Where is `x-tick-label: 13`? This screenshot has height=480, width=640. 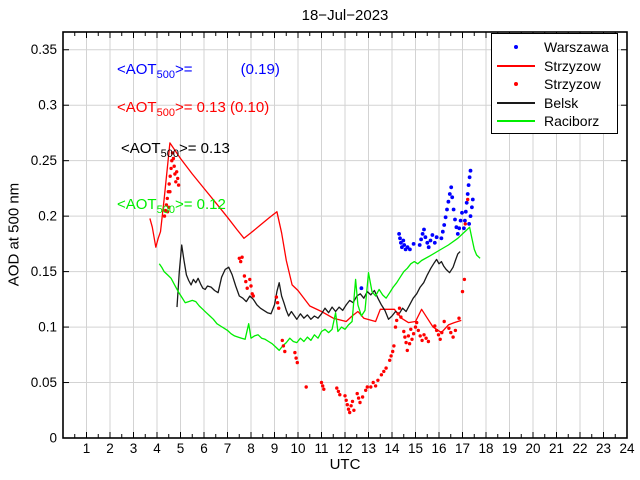 x-tick-label: 13 is located at coordinates (368, 448).